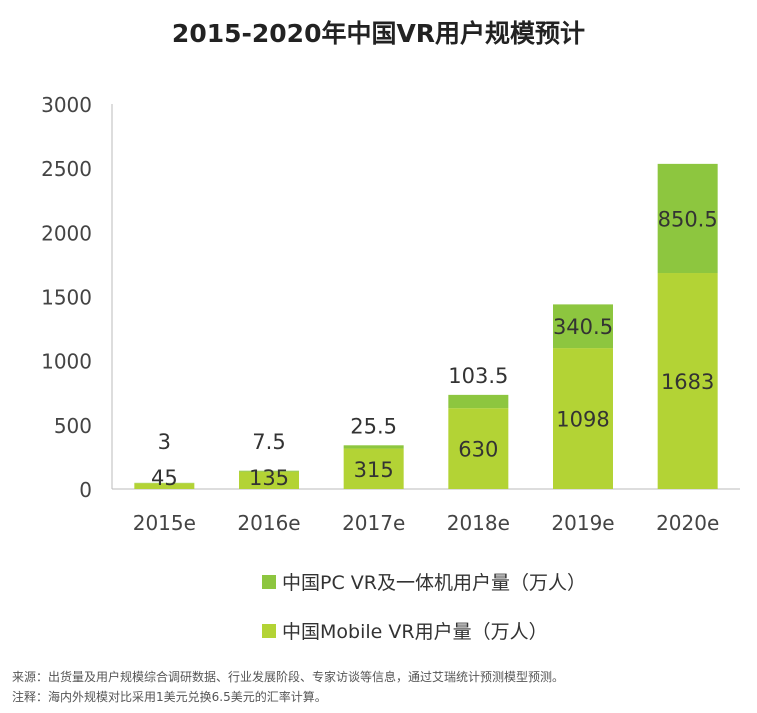  Describe the element at coordinates (415, 632) in the screenshot. I see `legend-label-mobile-vr: 中国Mobile VR用户量（万人）` at that location.